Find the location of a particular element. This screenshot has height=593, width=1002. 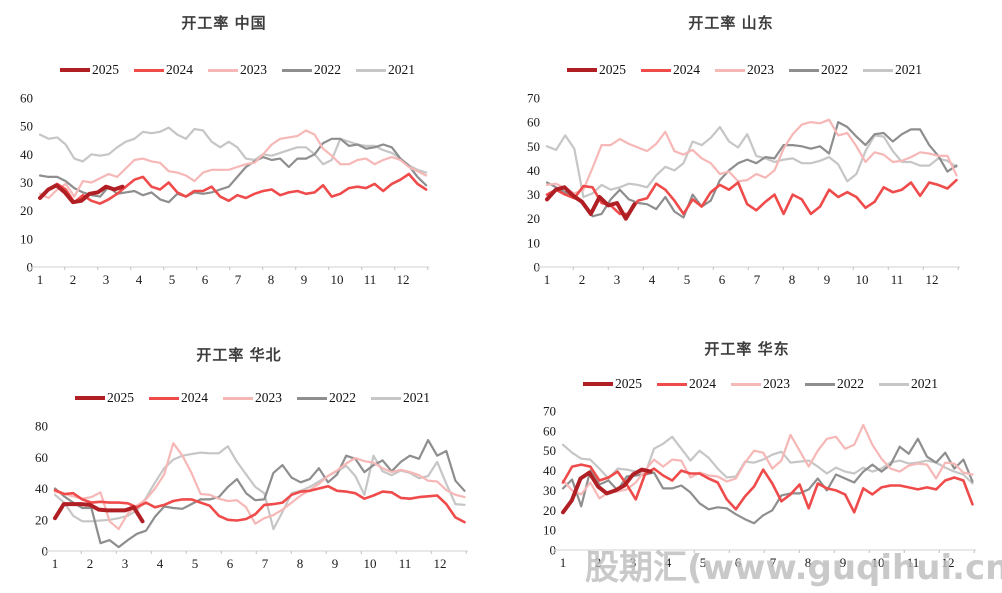

legend-label: 2022 is located at coordinates (342, 397).